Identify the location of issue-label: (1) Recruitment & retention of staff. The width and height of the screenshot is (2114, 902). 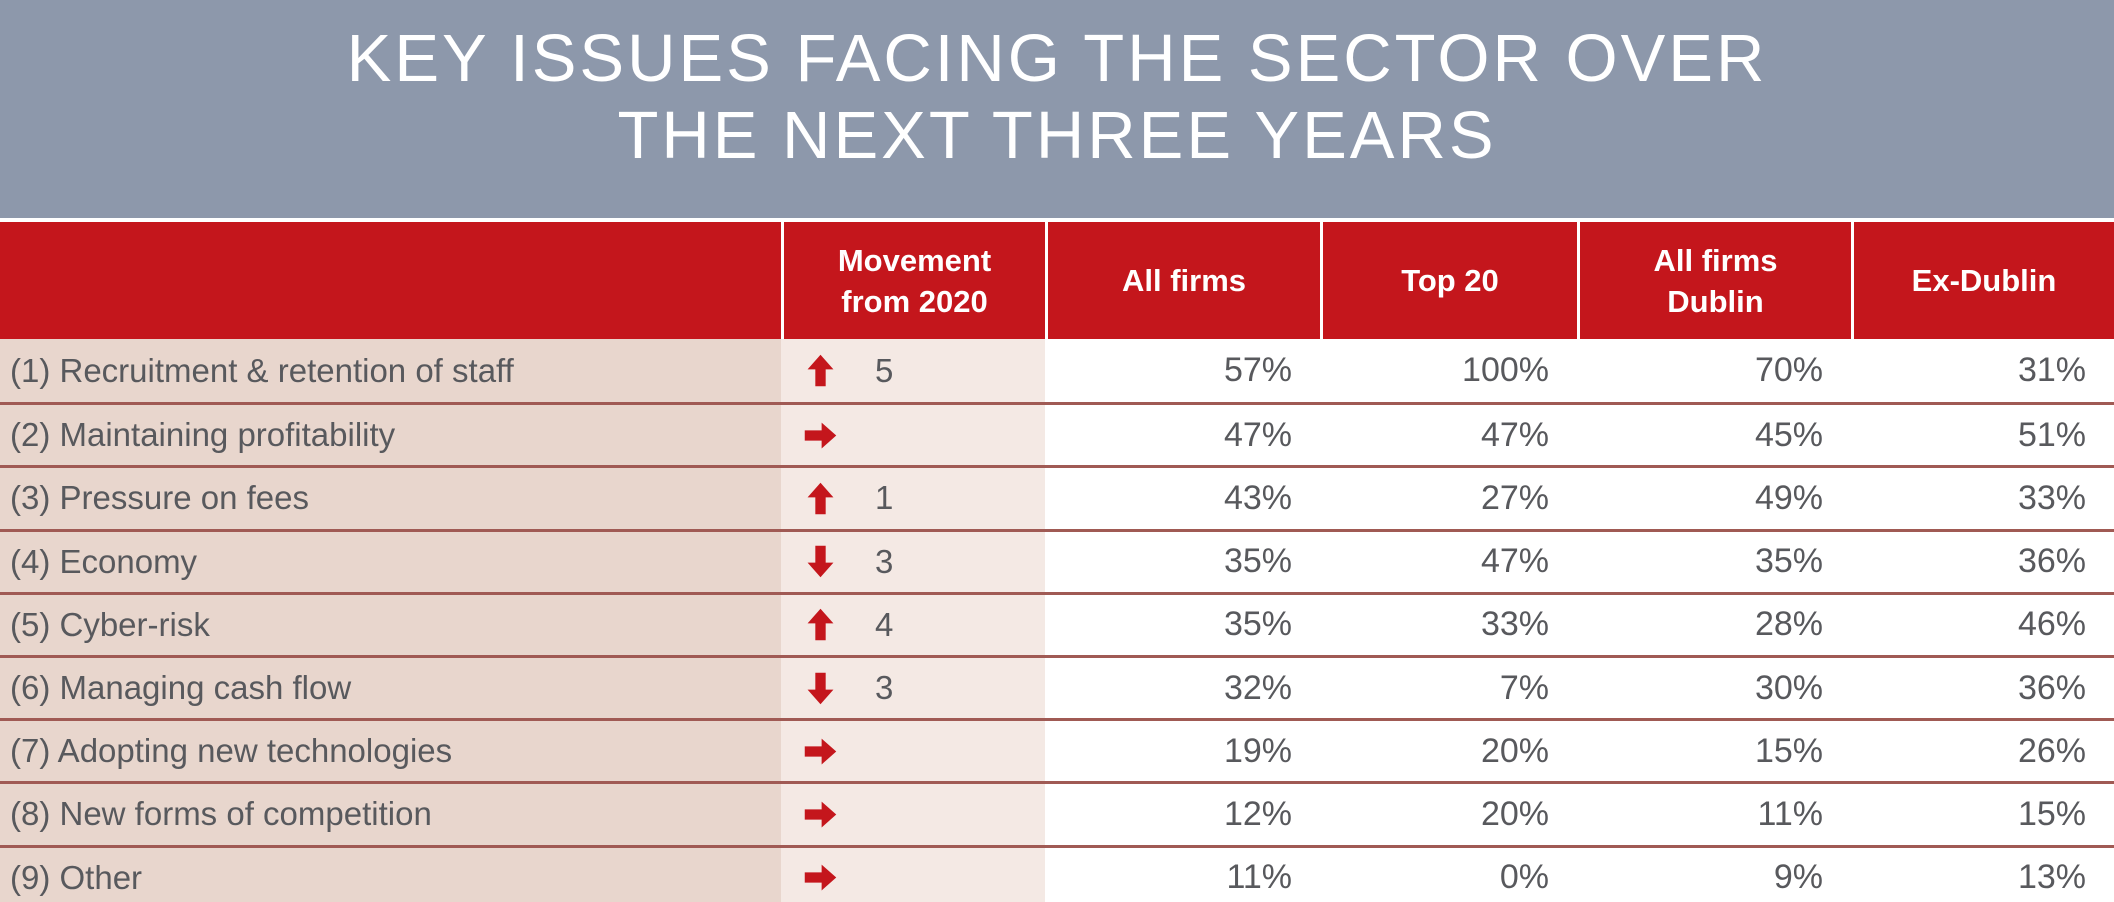
(262, 370).